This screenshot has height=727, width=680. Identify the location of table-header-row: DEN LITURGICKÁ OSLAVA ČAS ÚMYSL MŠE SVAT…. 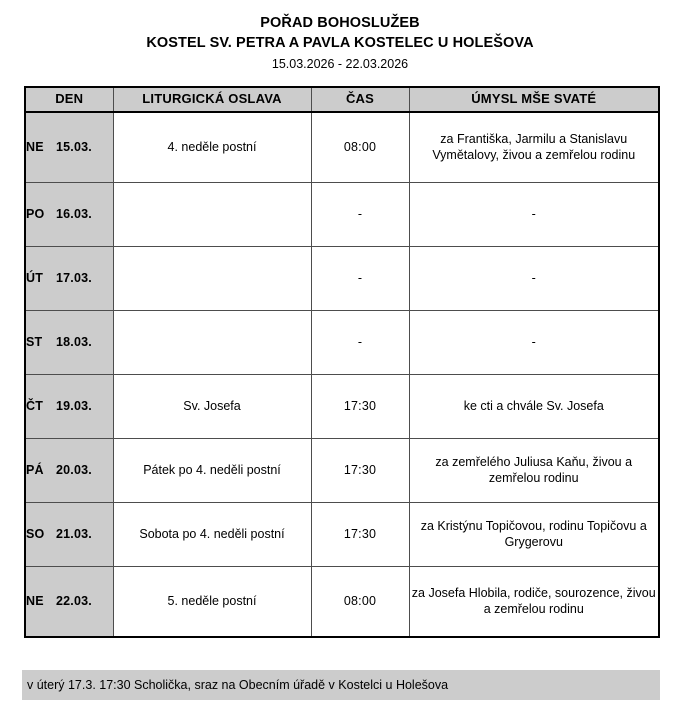
(342, 99).